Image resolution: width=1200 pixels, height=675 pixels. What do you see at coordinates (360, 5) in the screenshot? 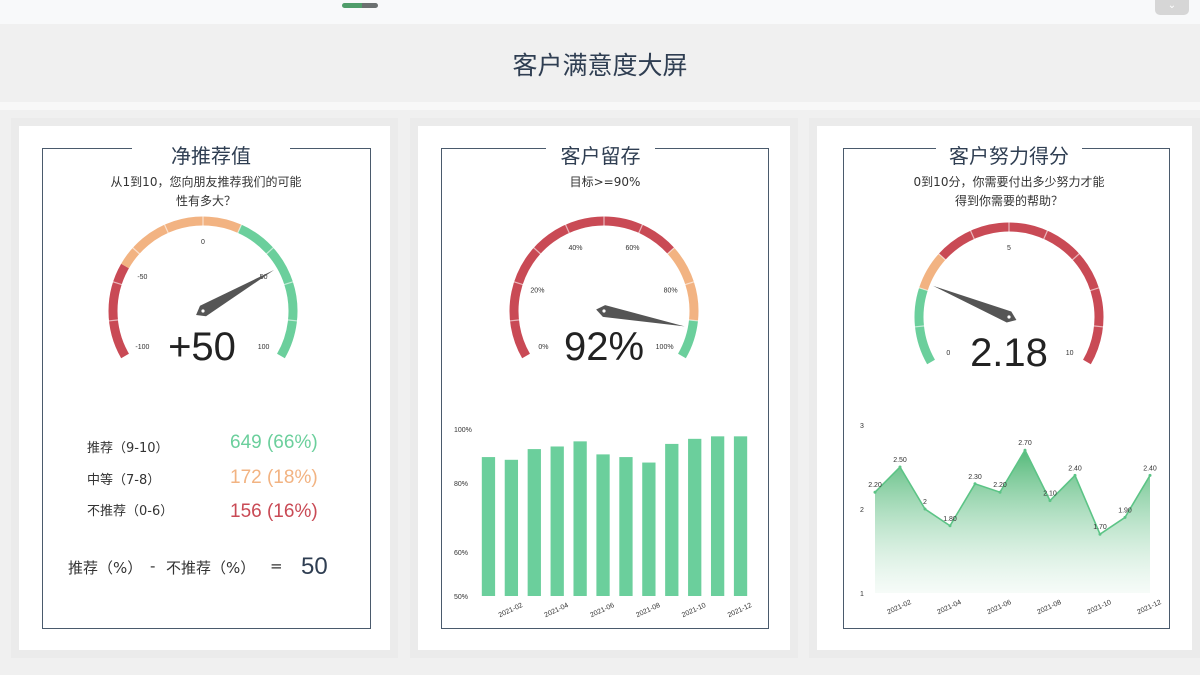
I see `scroll-indicator` at bounding box center [360, 5].